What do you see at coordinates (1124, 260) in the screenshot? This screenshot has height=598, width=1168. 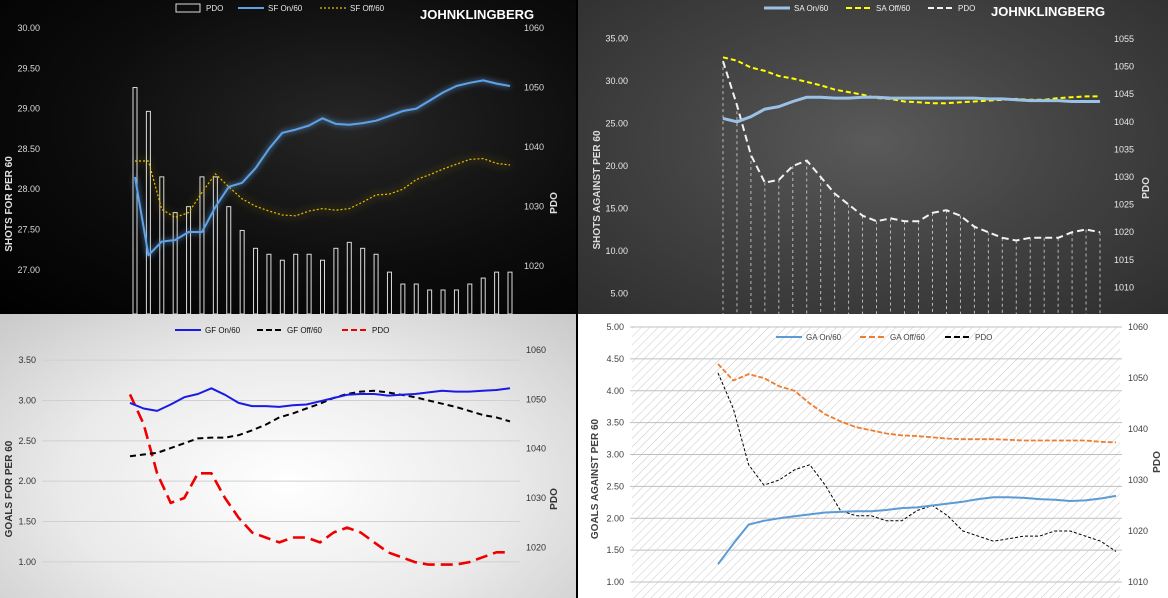 I see `y2-tick-label: 1015` at bounding box center [1124, 260].